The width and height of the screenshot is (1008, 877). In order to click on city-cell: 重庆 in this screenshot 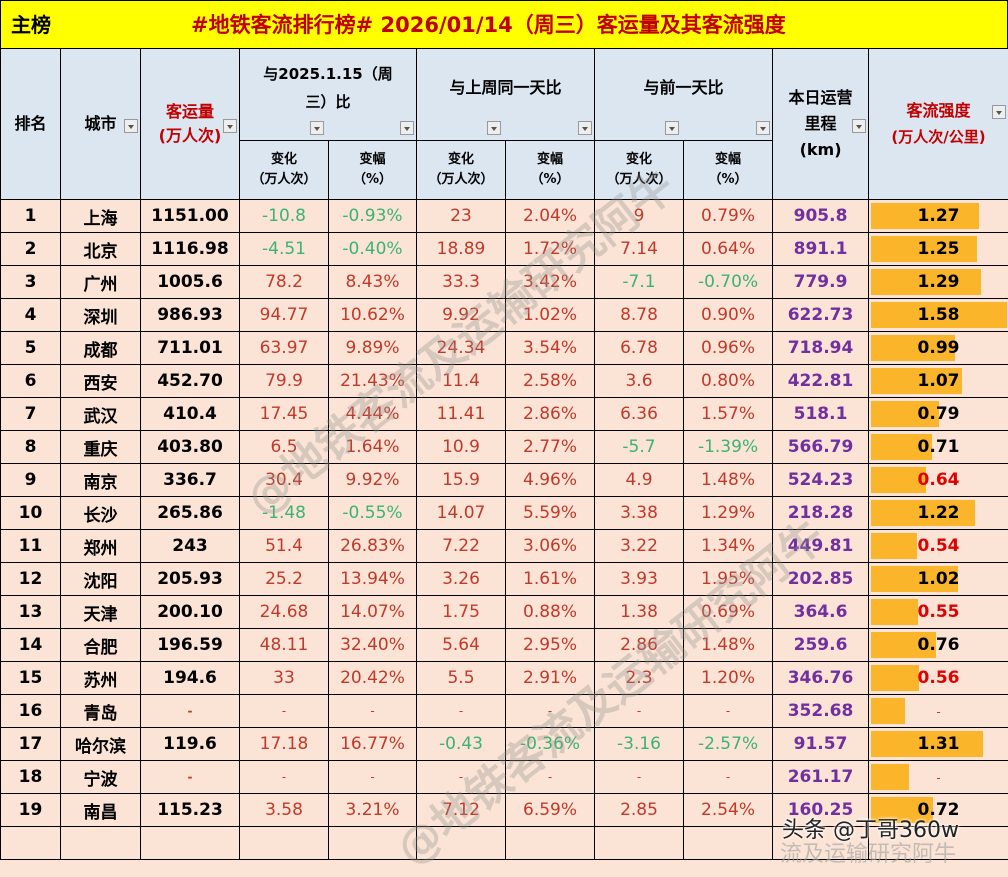, I will do `click(101, 447)`.